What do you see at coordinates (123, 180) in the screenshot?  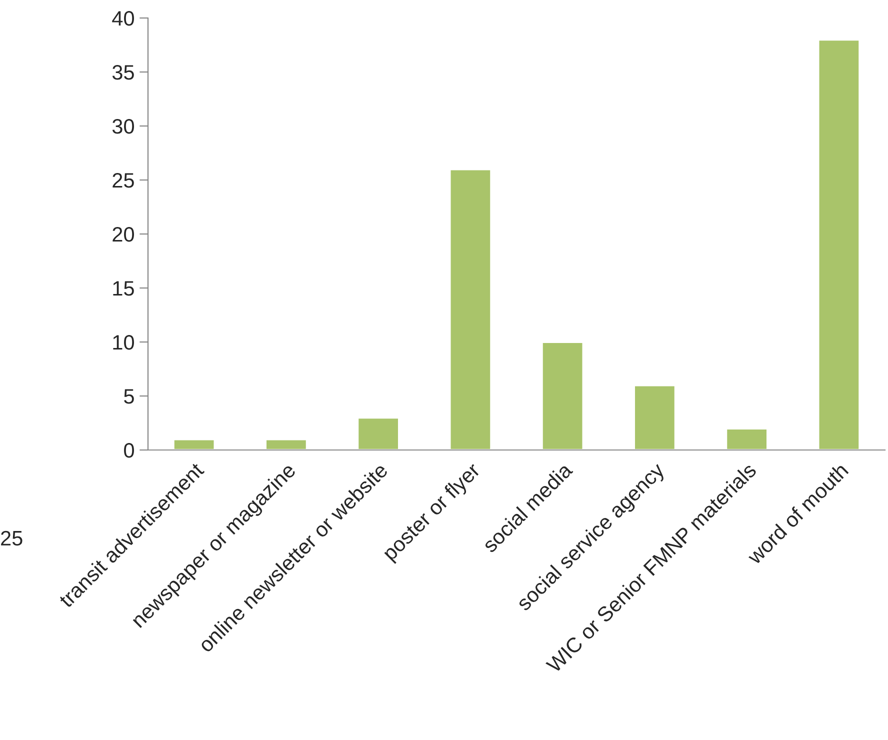 I see `y-tick-label: 25` at bounding box center [123, 180].